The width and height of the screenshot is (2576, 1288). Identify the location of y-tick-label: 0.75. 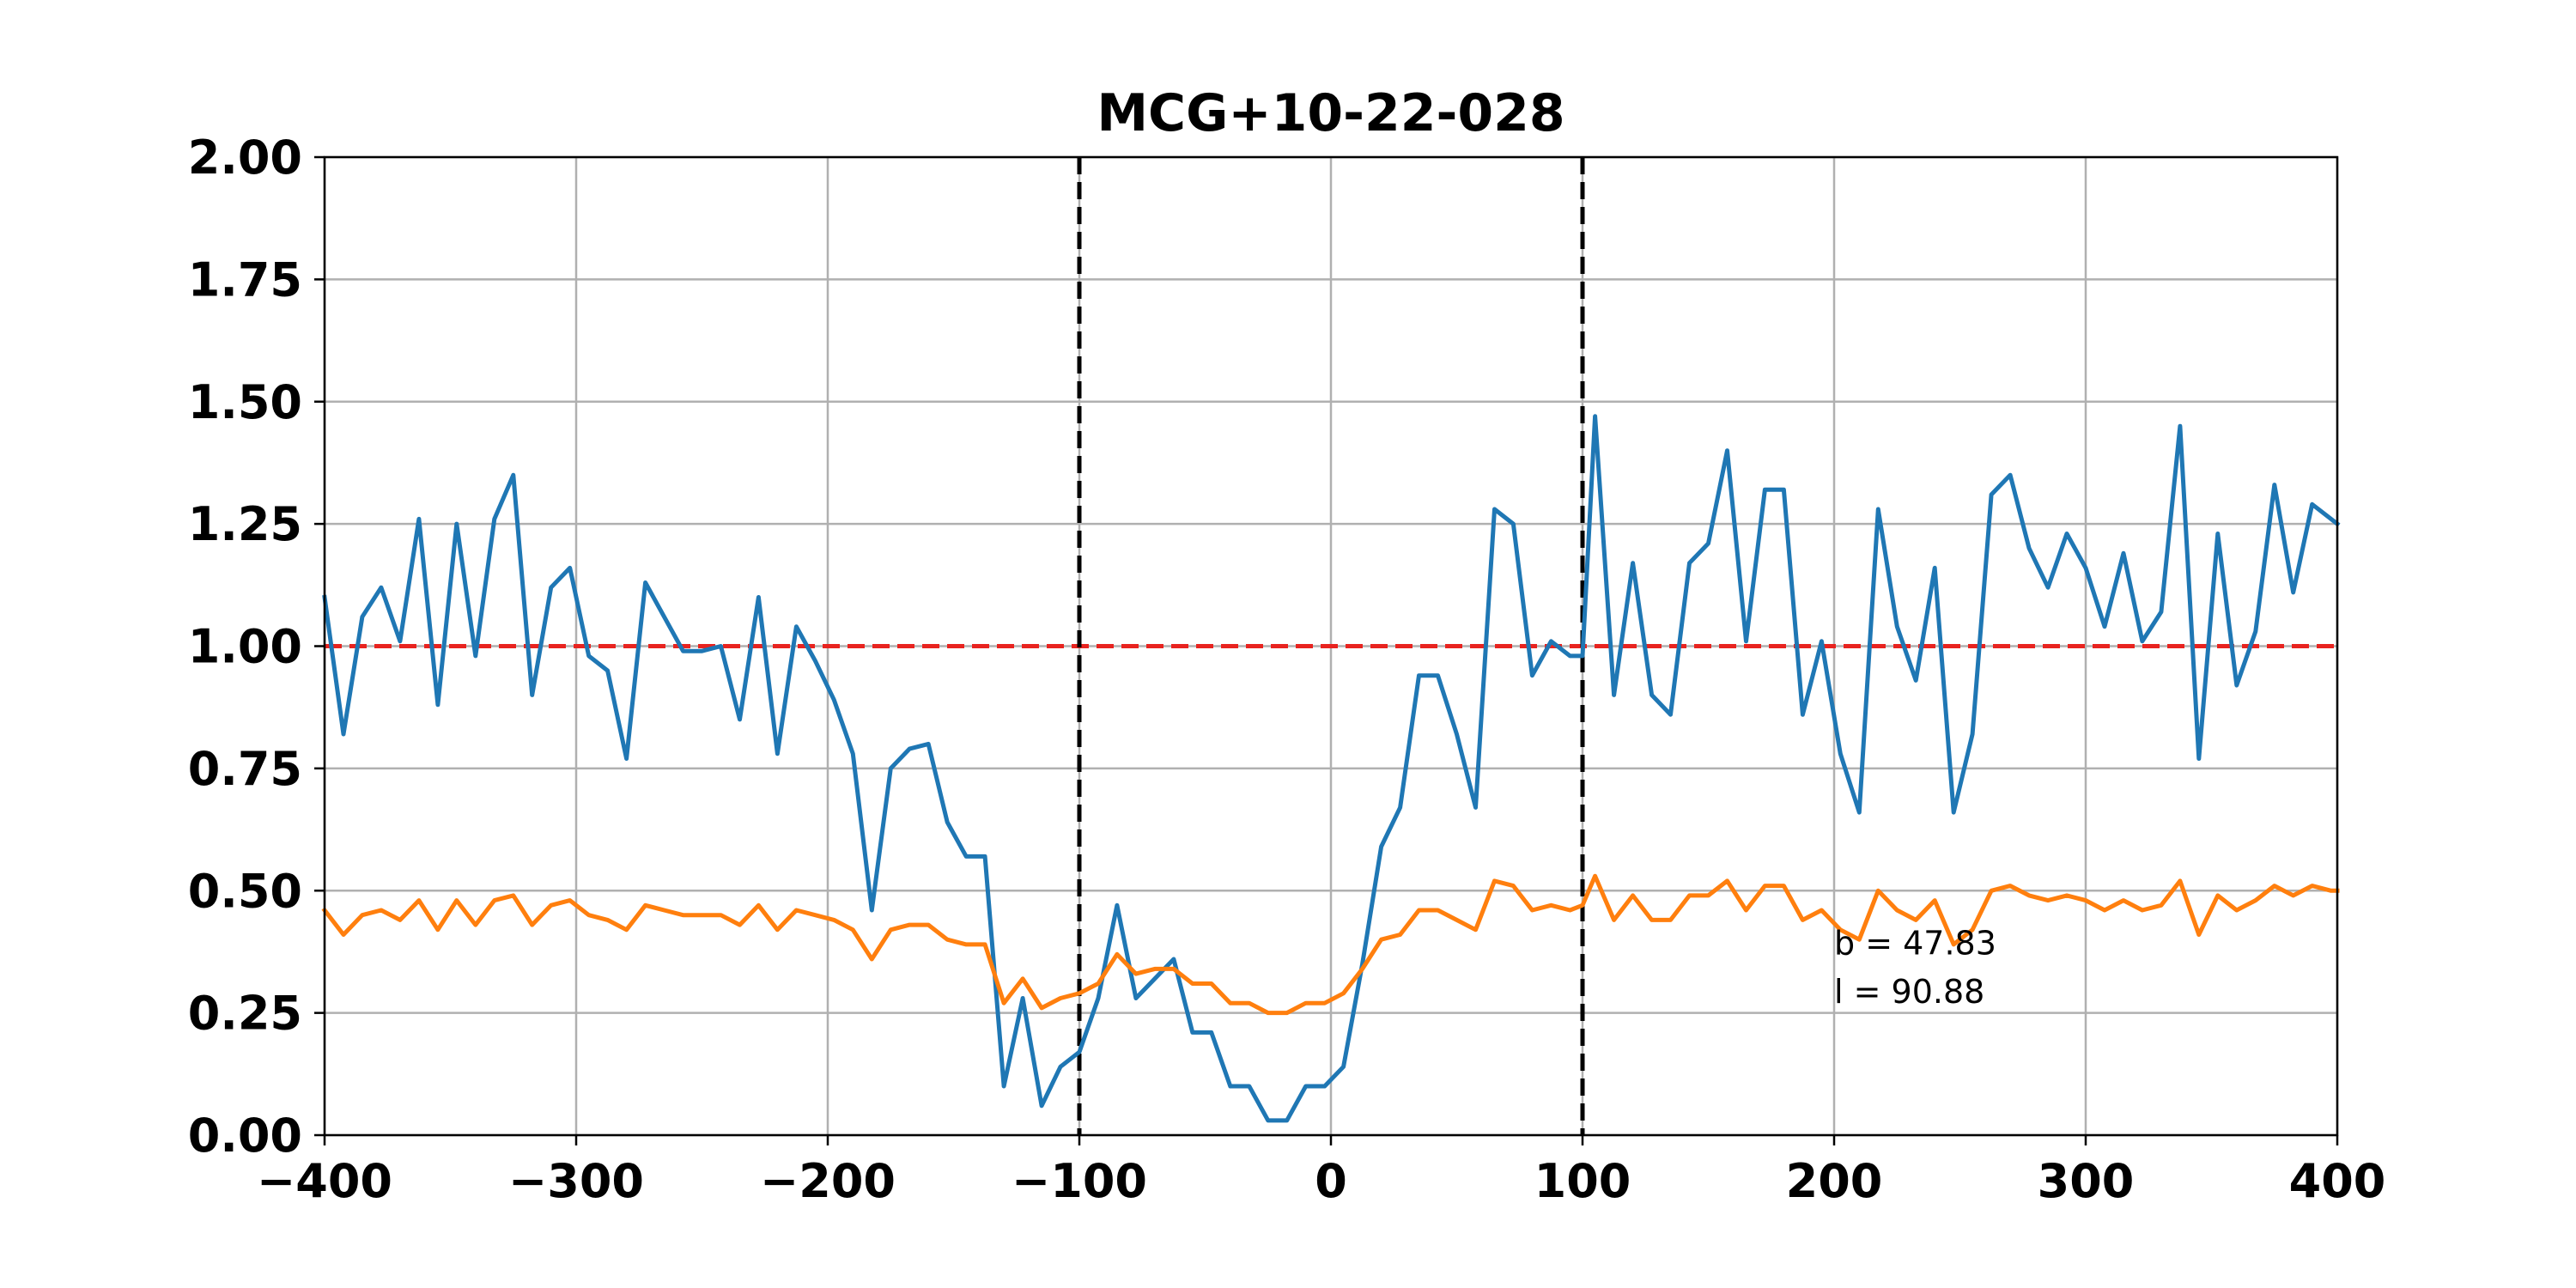
(245, 769).